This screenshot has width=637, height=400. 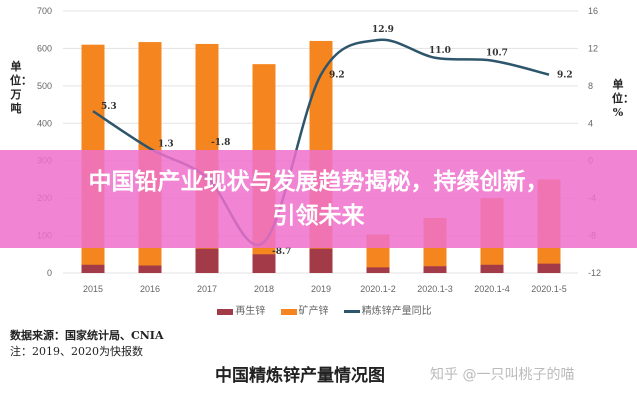 What do you see at coordinates (207, 289) in the screenshot?
I see `x-tick-label: 2017` at bounding box center [207, 289].